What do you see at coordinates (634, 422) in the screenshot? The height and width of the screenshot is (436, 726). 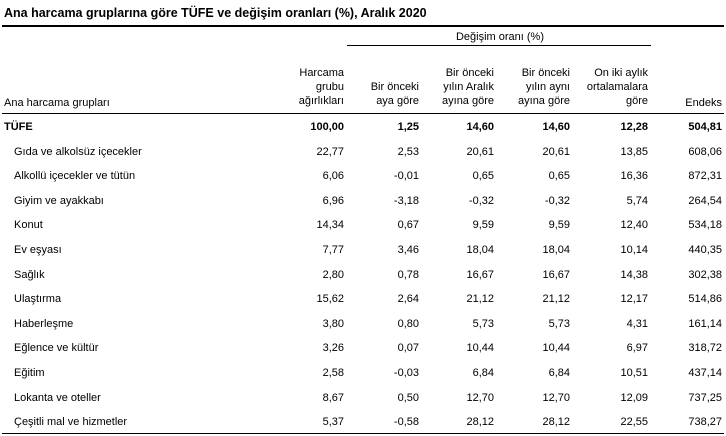 I see `avg12-cell: 22,55` at bounding box center [634, 422].